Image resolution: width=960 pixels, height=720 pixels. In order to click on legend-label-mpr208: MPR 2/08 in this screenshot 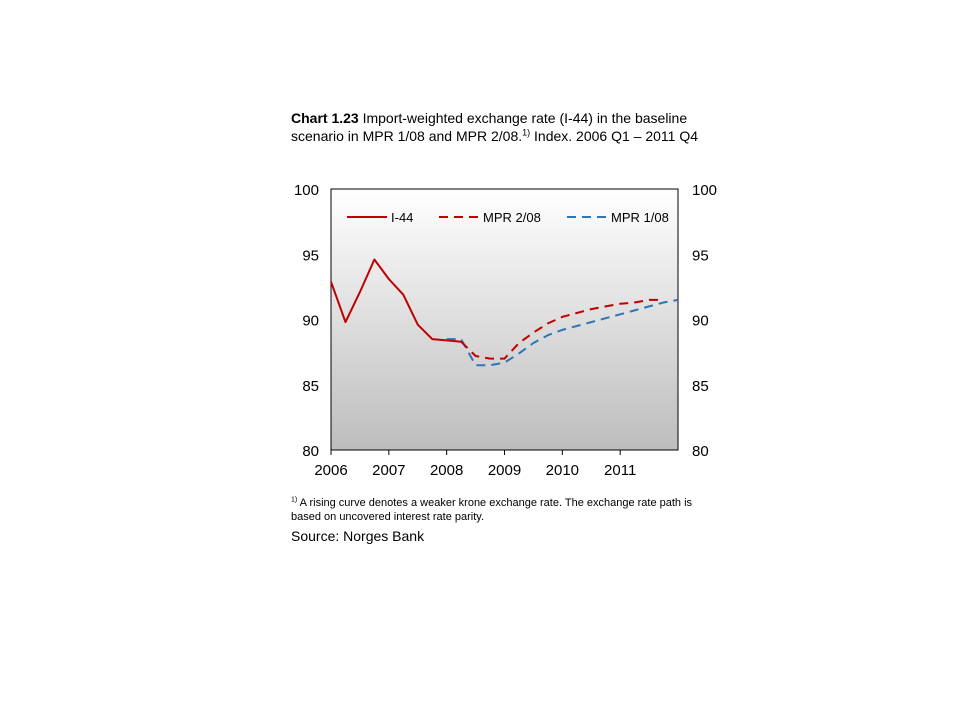, I will do `click(512, 217)`.